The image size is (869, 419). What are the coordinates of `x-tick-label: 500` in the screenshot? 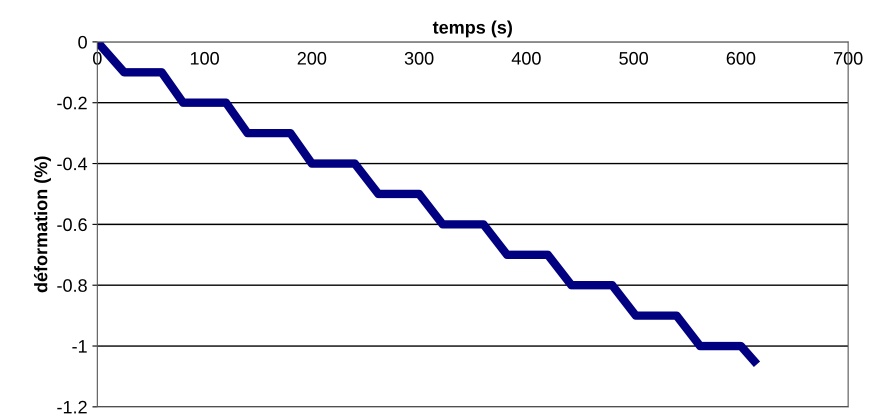 It's located at (633, 58).